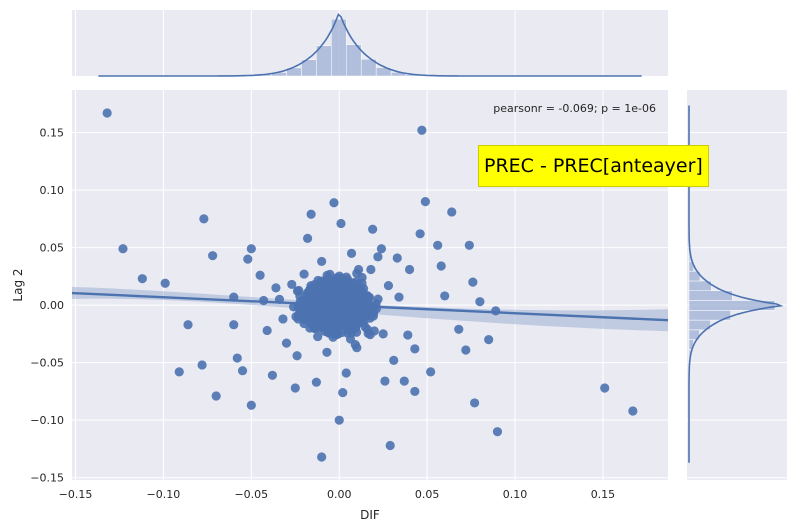 This screenshot has width=800, height=528. What do you see at coordinates (383, 72) in the screenshot?
I see `marginal-x-bar` at bounding box center [383, 72].